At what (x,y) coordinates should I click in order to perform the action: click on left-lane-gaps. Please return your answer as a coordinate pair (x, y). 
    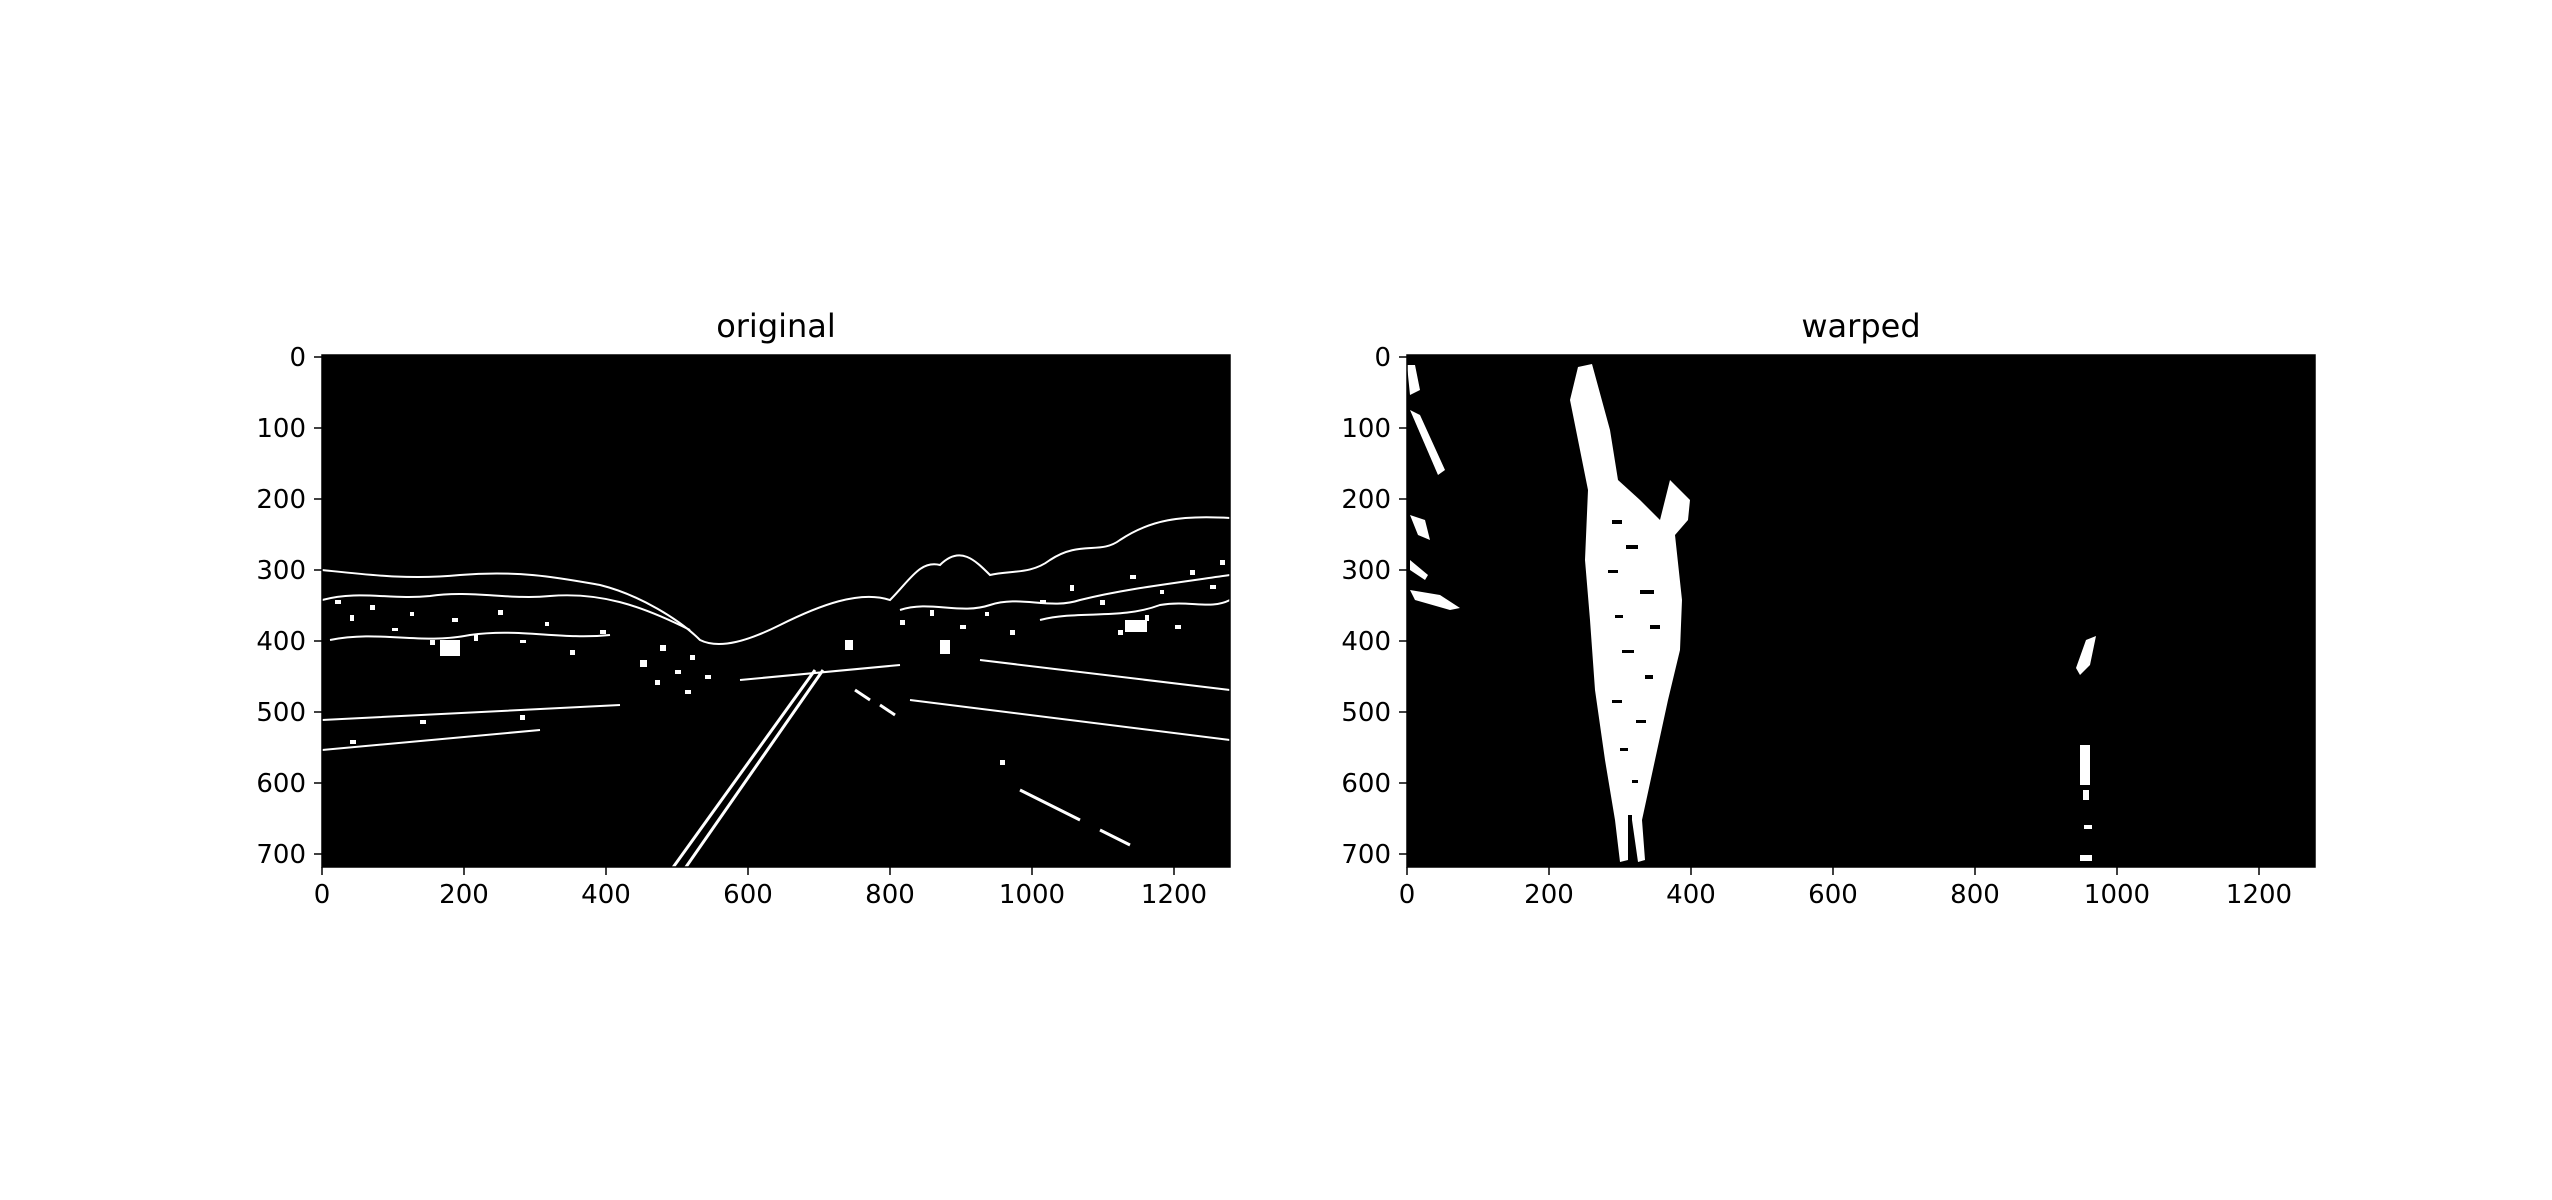
    Looking at the image, I should click on (1634, 690).